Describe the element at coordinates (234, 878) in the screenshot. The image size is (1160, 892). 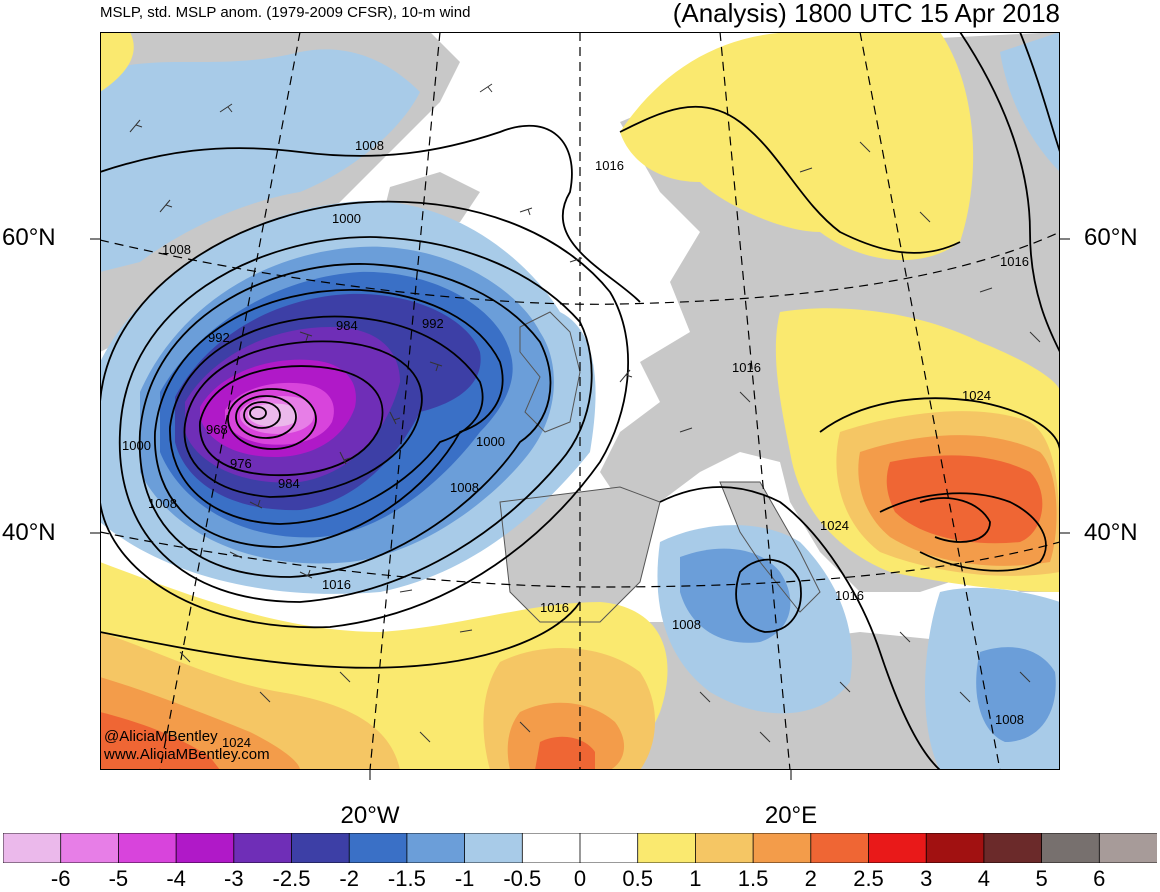
I see `colorbar-label: -3` at that location.